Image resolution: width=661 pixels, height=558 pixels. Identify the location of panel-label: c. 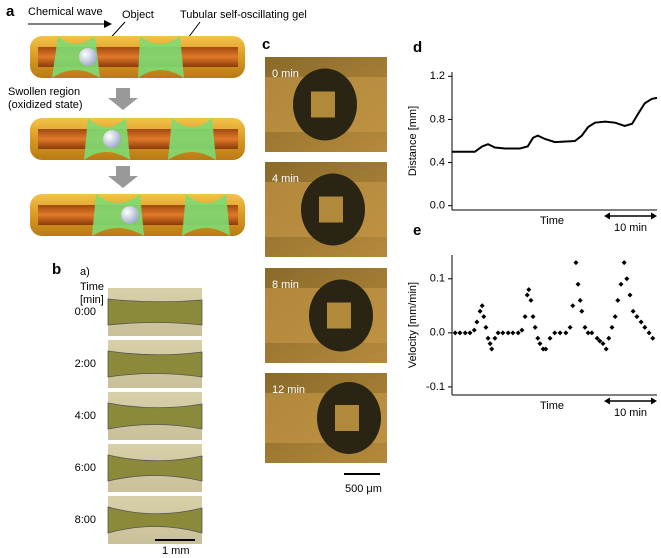
(266, 44).